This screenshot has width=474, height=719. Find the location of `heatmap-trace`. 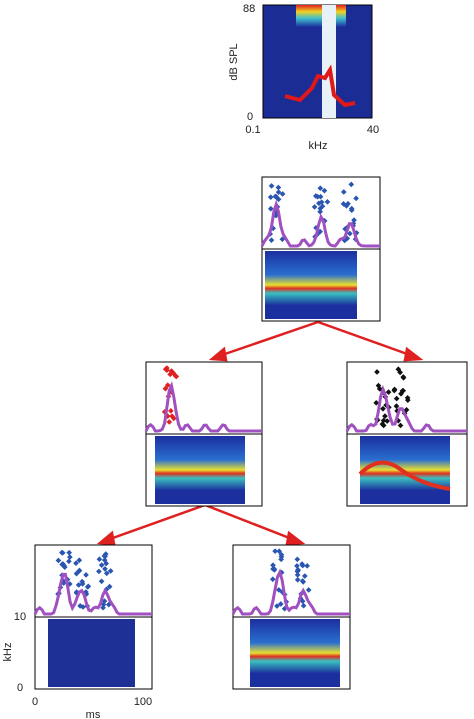

heatmap-trace is located at coordinates (404, 475).